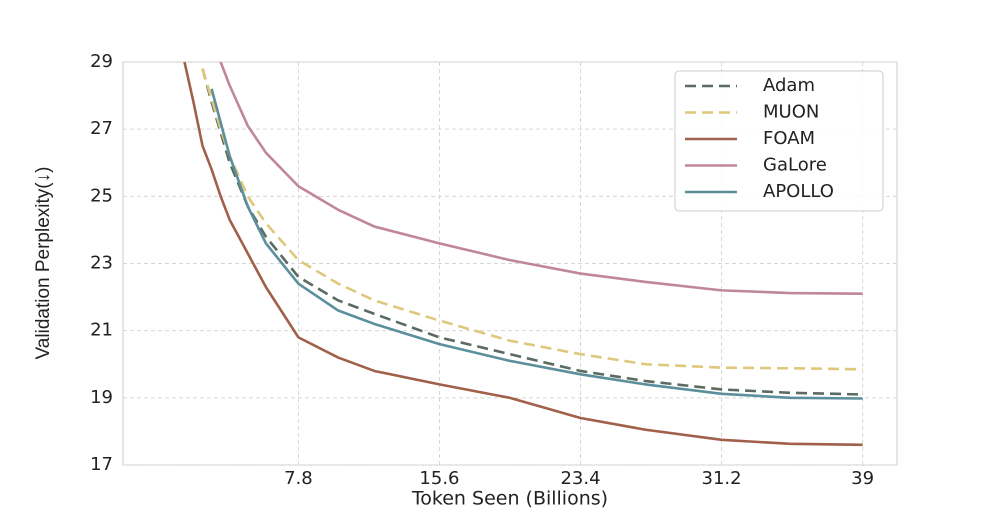 This screenshot has width=997, height=527. I want to click on legend-label: MUON, so click(791, 112).